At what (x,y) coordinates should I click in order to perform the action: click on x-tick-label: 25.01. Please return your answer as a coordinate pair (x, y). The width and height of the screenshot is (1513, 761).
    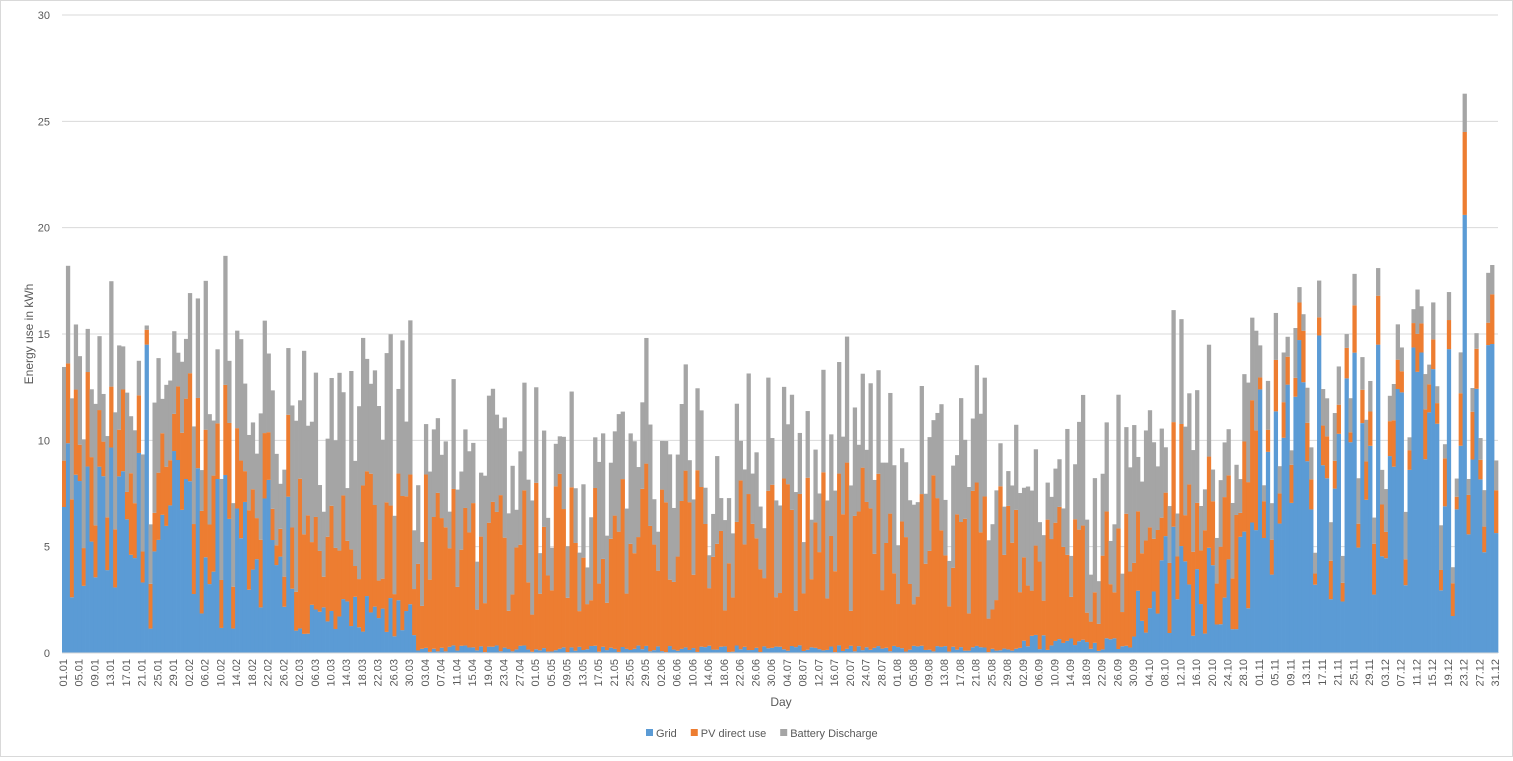
    Looking at the image, I should click on (158, 673).